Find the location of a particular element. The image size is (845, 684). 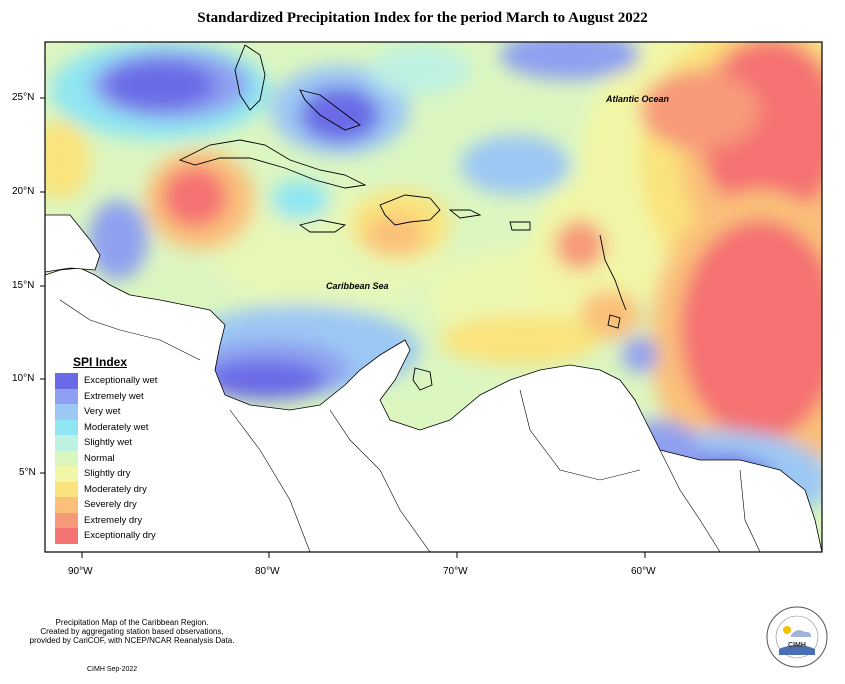

lon-tick-label: 90°W is located at coordinates (80, 571).